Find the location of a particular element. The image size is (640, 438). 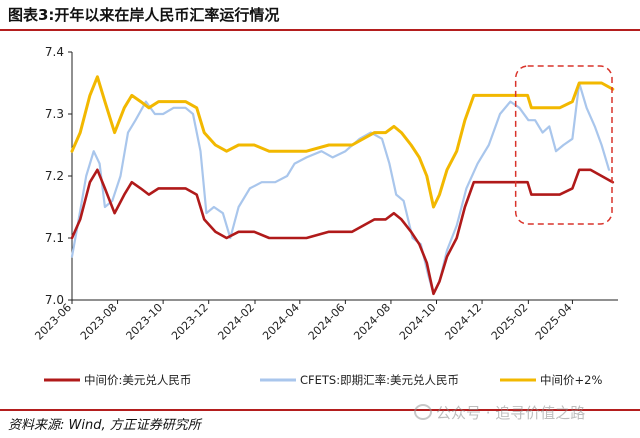

watermark: 公众号 · 追寻价值之路 is located at coordinates (499, 412).